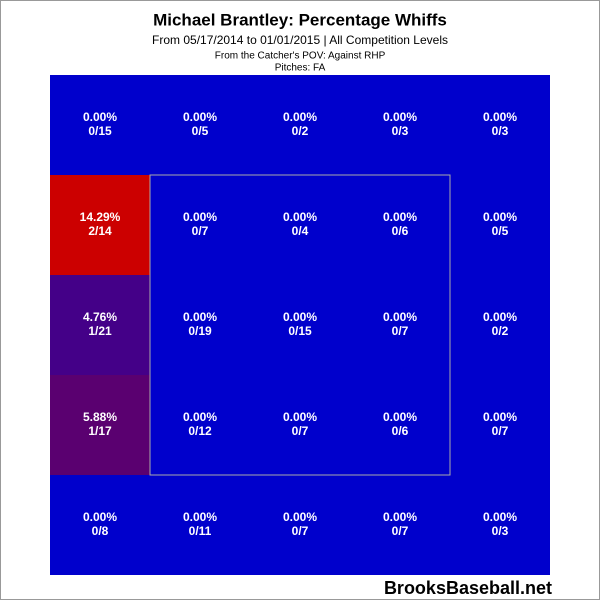 The width and height of the screenshot is (600, 600). What do you see at coordinates (200, 331) in the screenshot?
I see `count-label: 0/19` at bounding box center [200, 331].